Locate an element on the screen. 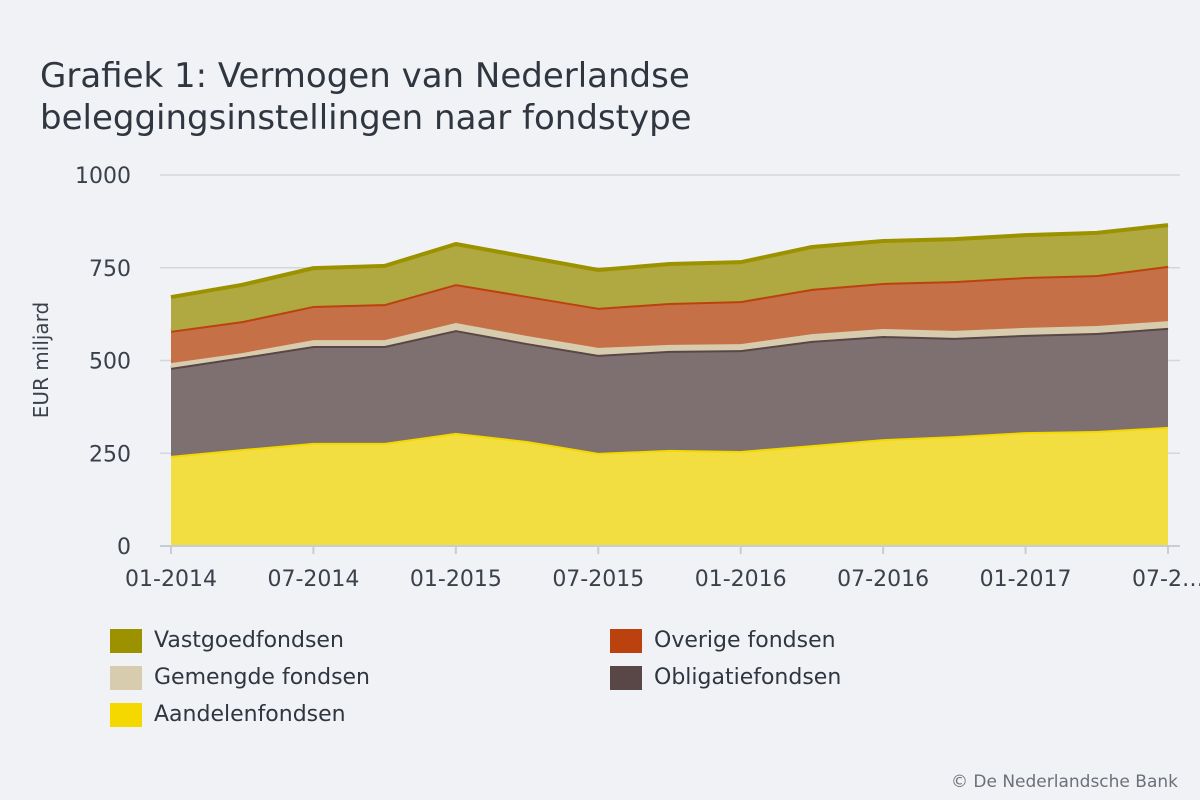  line-vastgoedfondsen is located at coordinates (669, 261).